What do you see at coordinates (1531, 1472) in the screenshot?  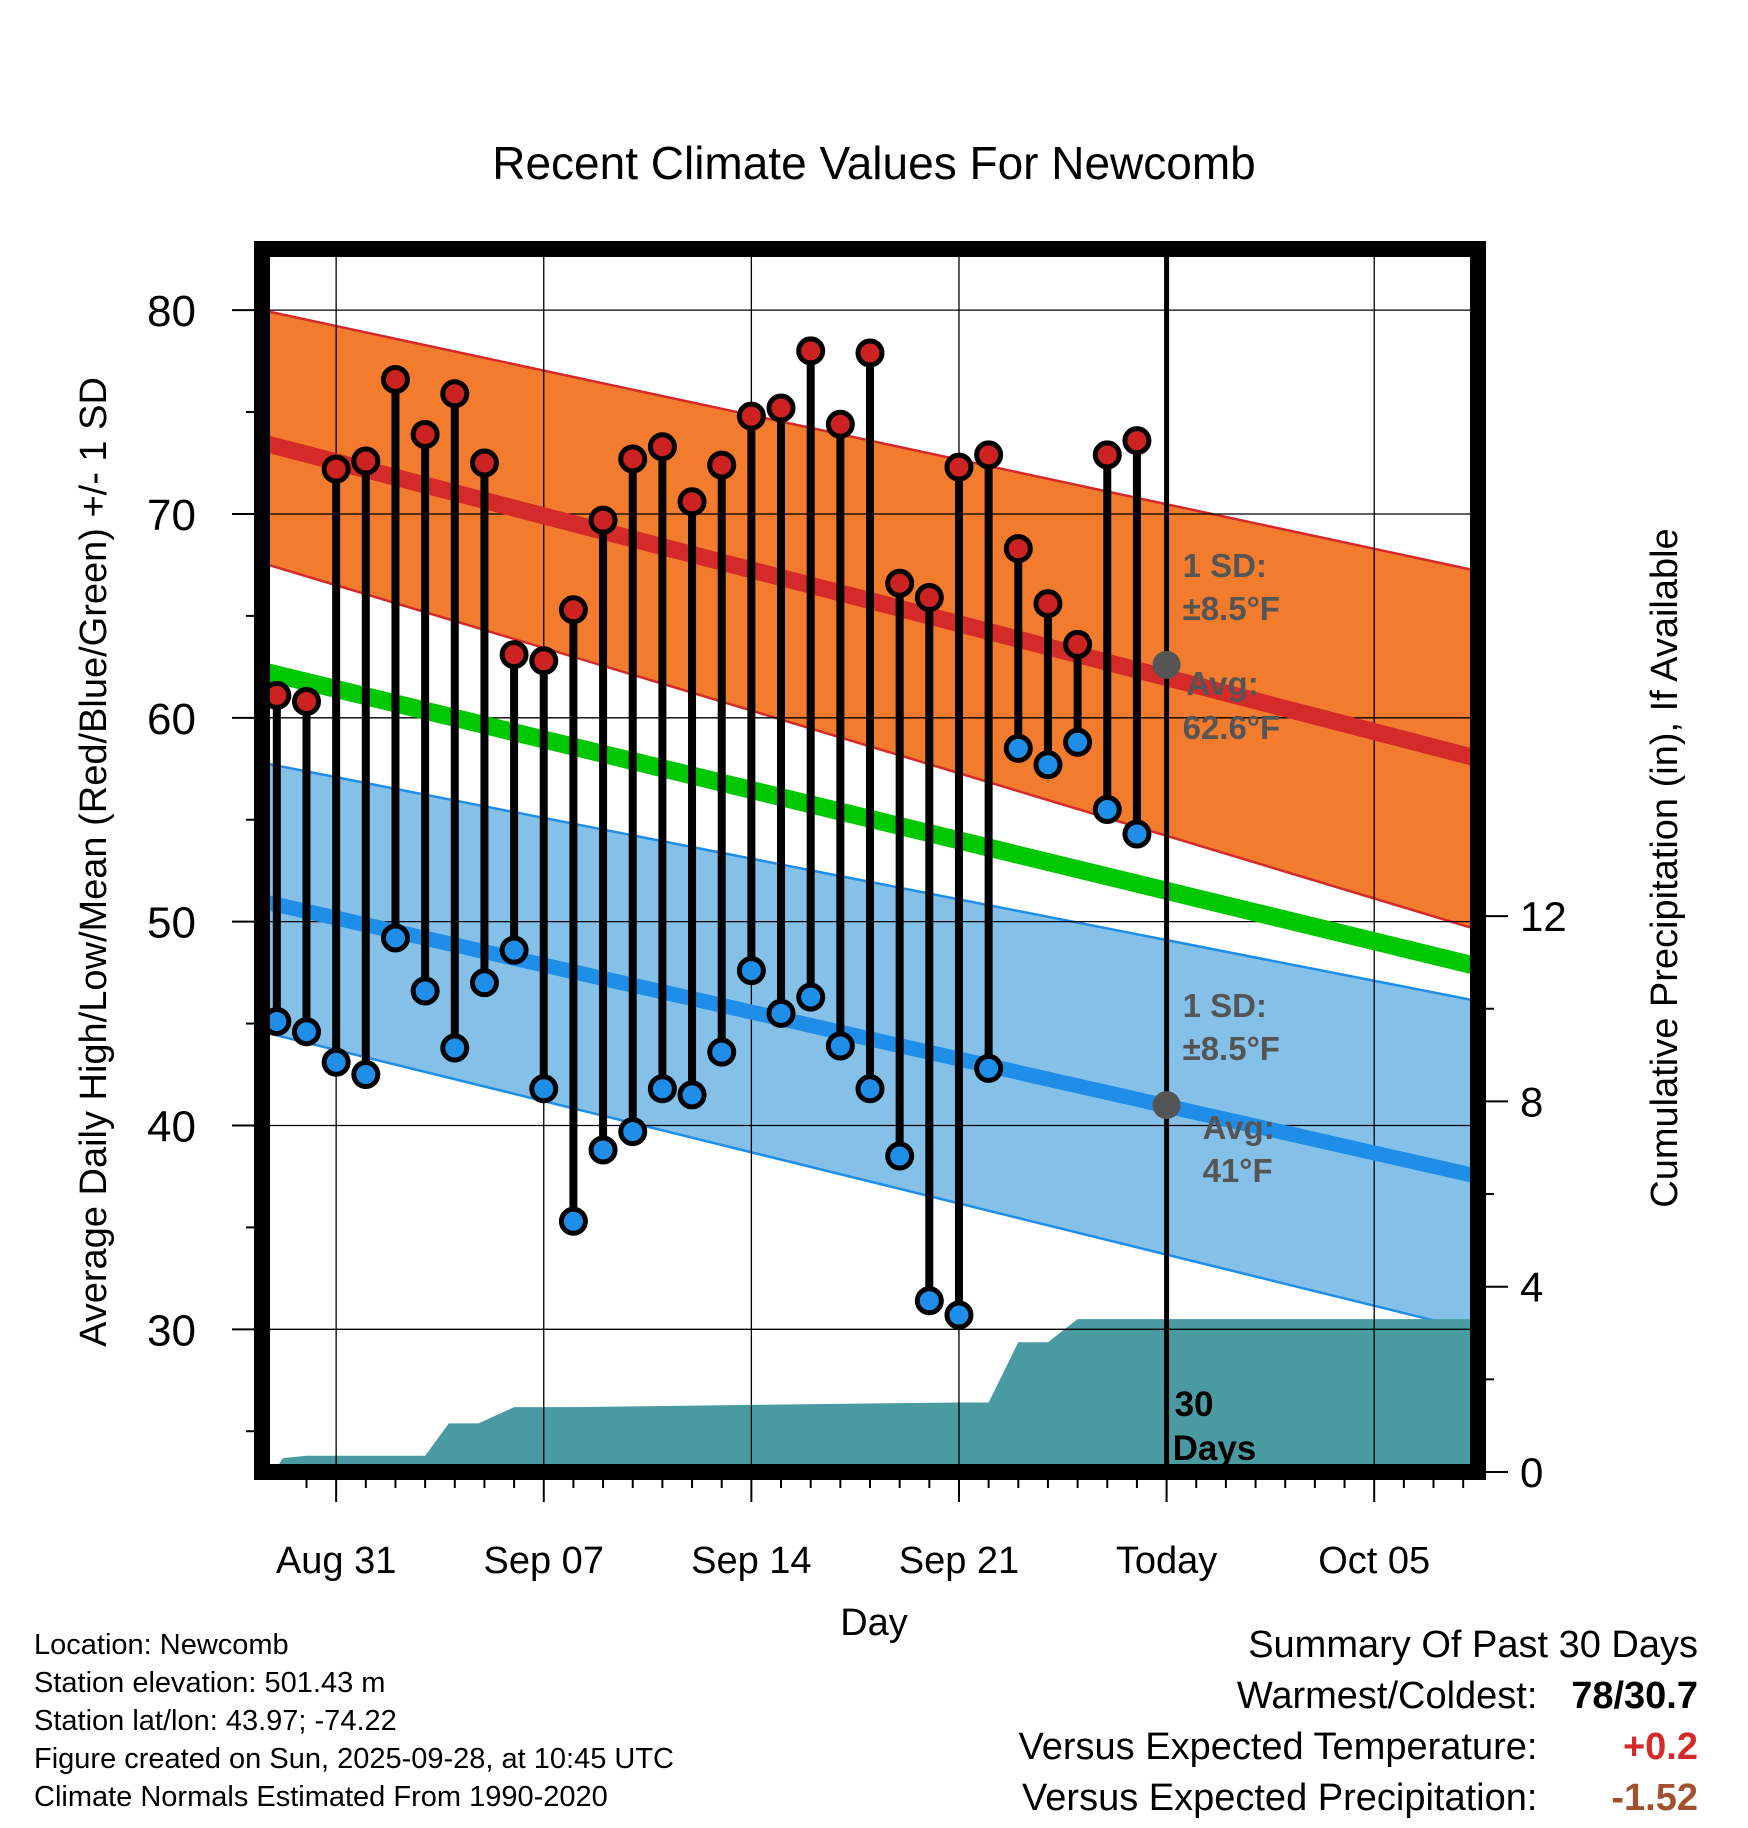 I see `y2-tick-label: 0` at bounding box center [1531, 1472].